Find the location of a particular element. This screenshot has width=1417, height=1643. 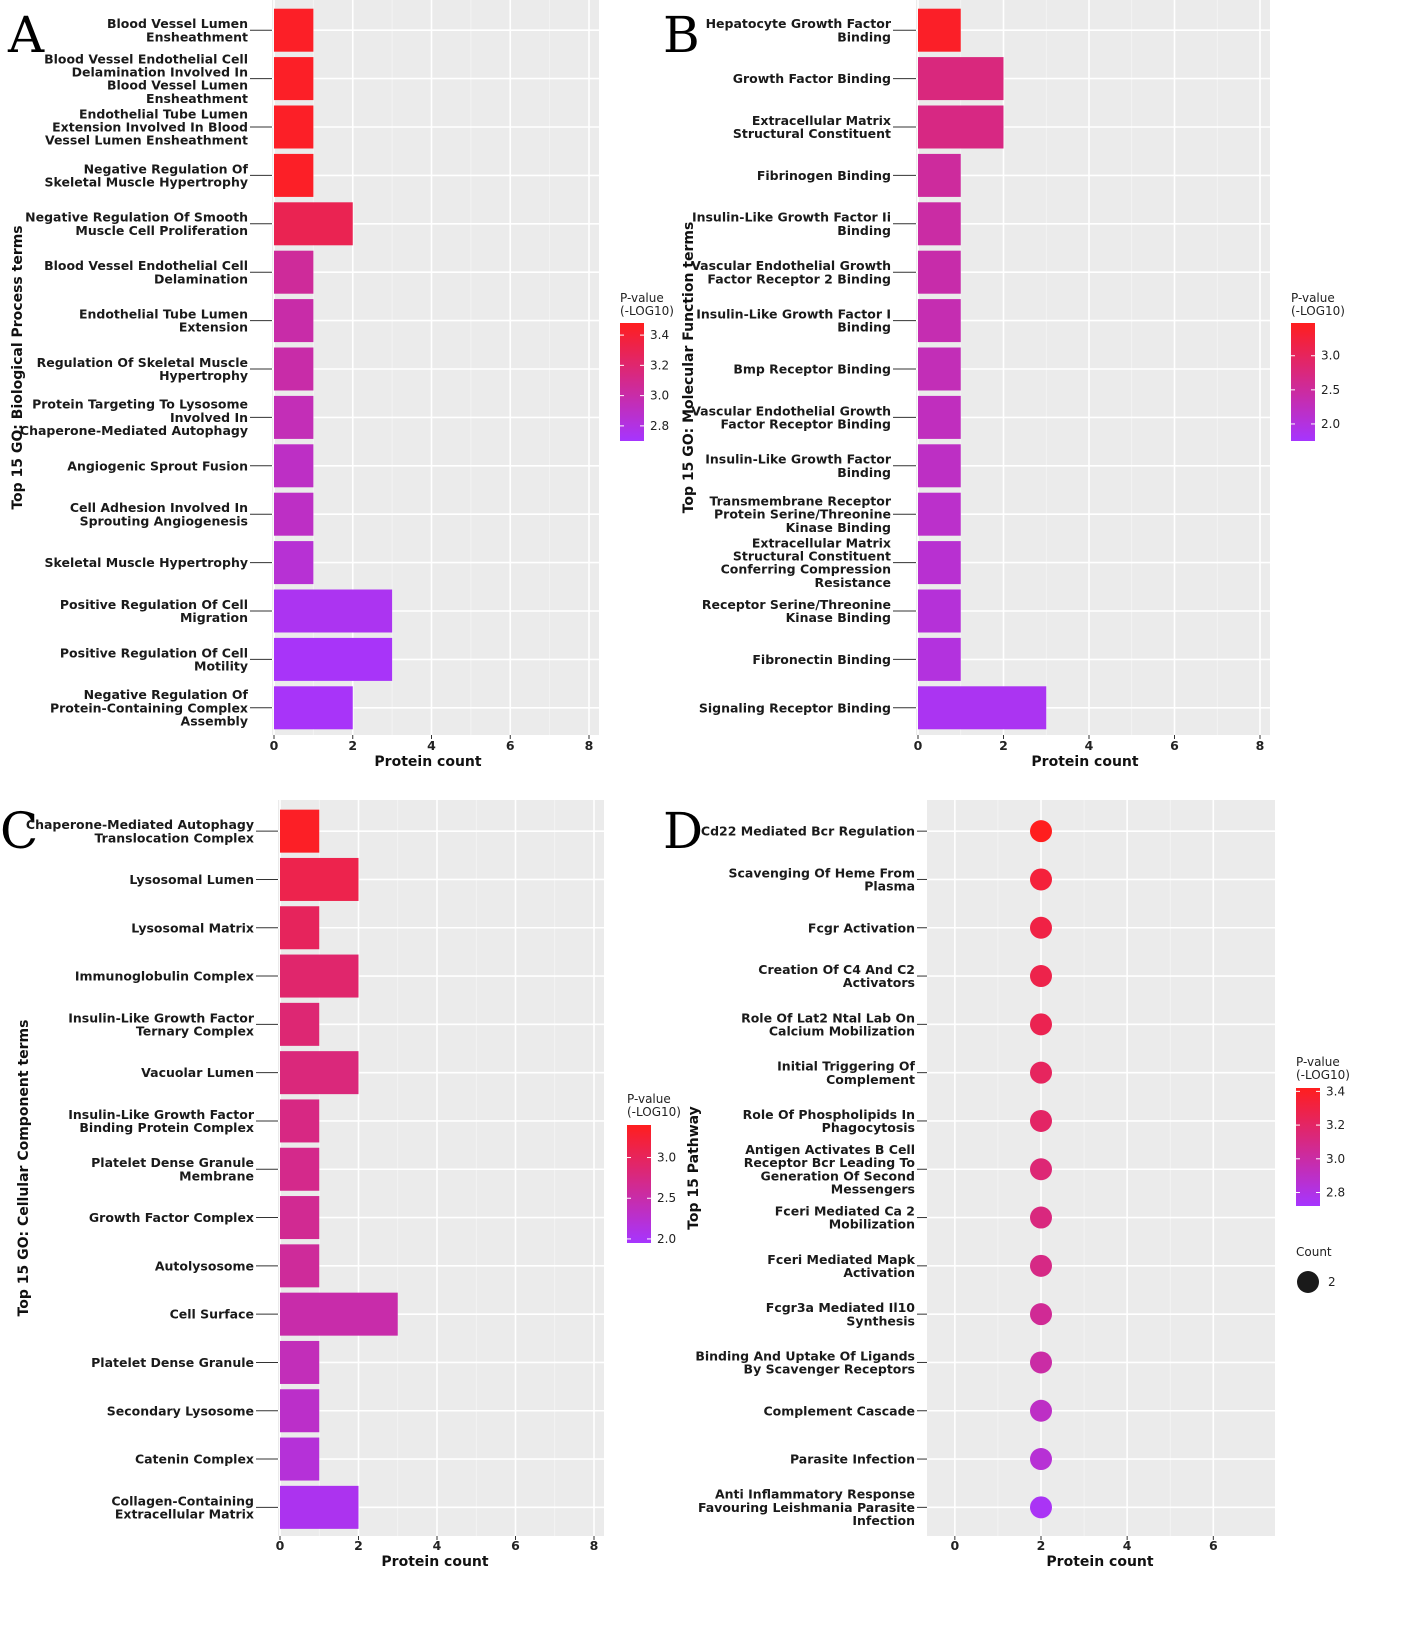

category-label-line: Blood Vessel Endothelial Cell is located at coordinates (146, 58).